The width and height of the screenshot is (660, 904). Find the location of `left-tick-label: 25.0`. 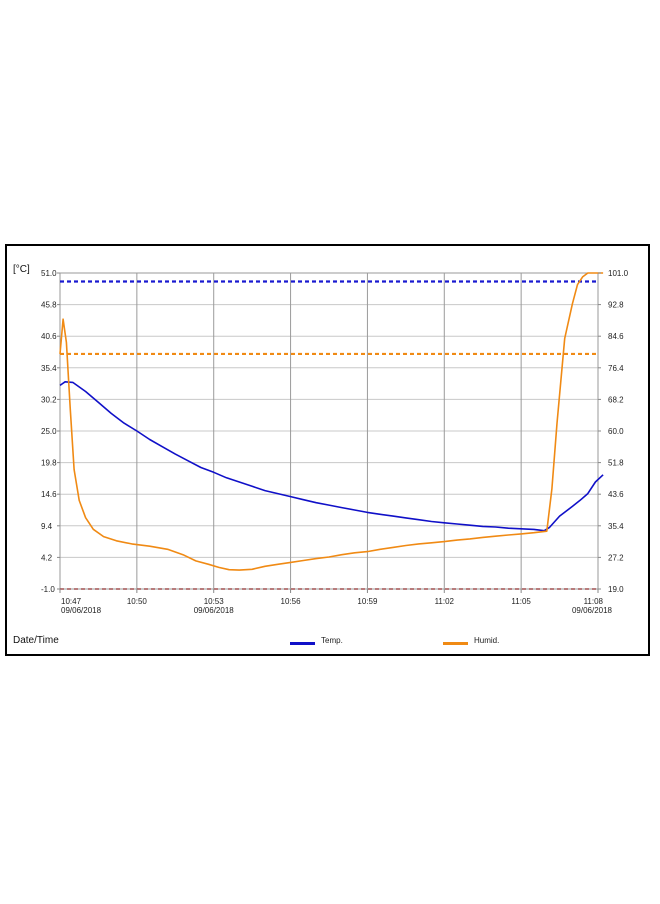

left-tick-label: 25.0 is located at coordinates (49, 431).